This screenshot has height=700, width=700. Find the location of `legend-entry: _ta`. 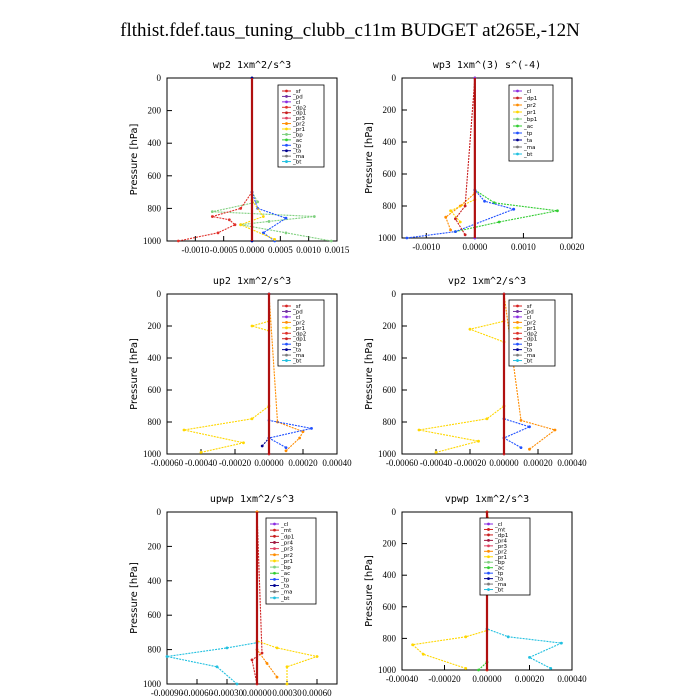

legend-entry: _ta is located at coordinates (284, 587).